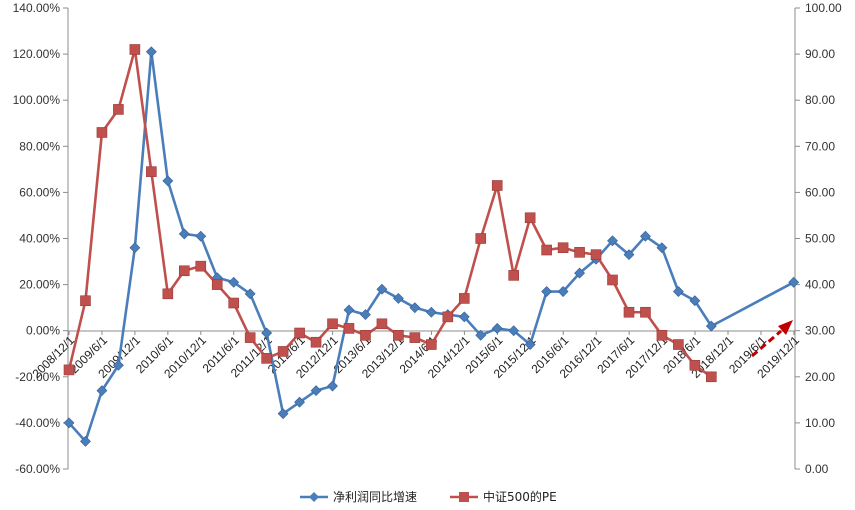 The height and width of the screenshot is (510, 855). What do you see at coordinates (39, 239) in the screenshot?
I see `left-tick-label: 40.00%` at bounding box center [39, 239].